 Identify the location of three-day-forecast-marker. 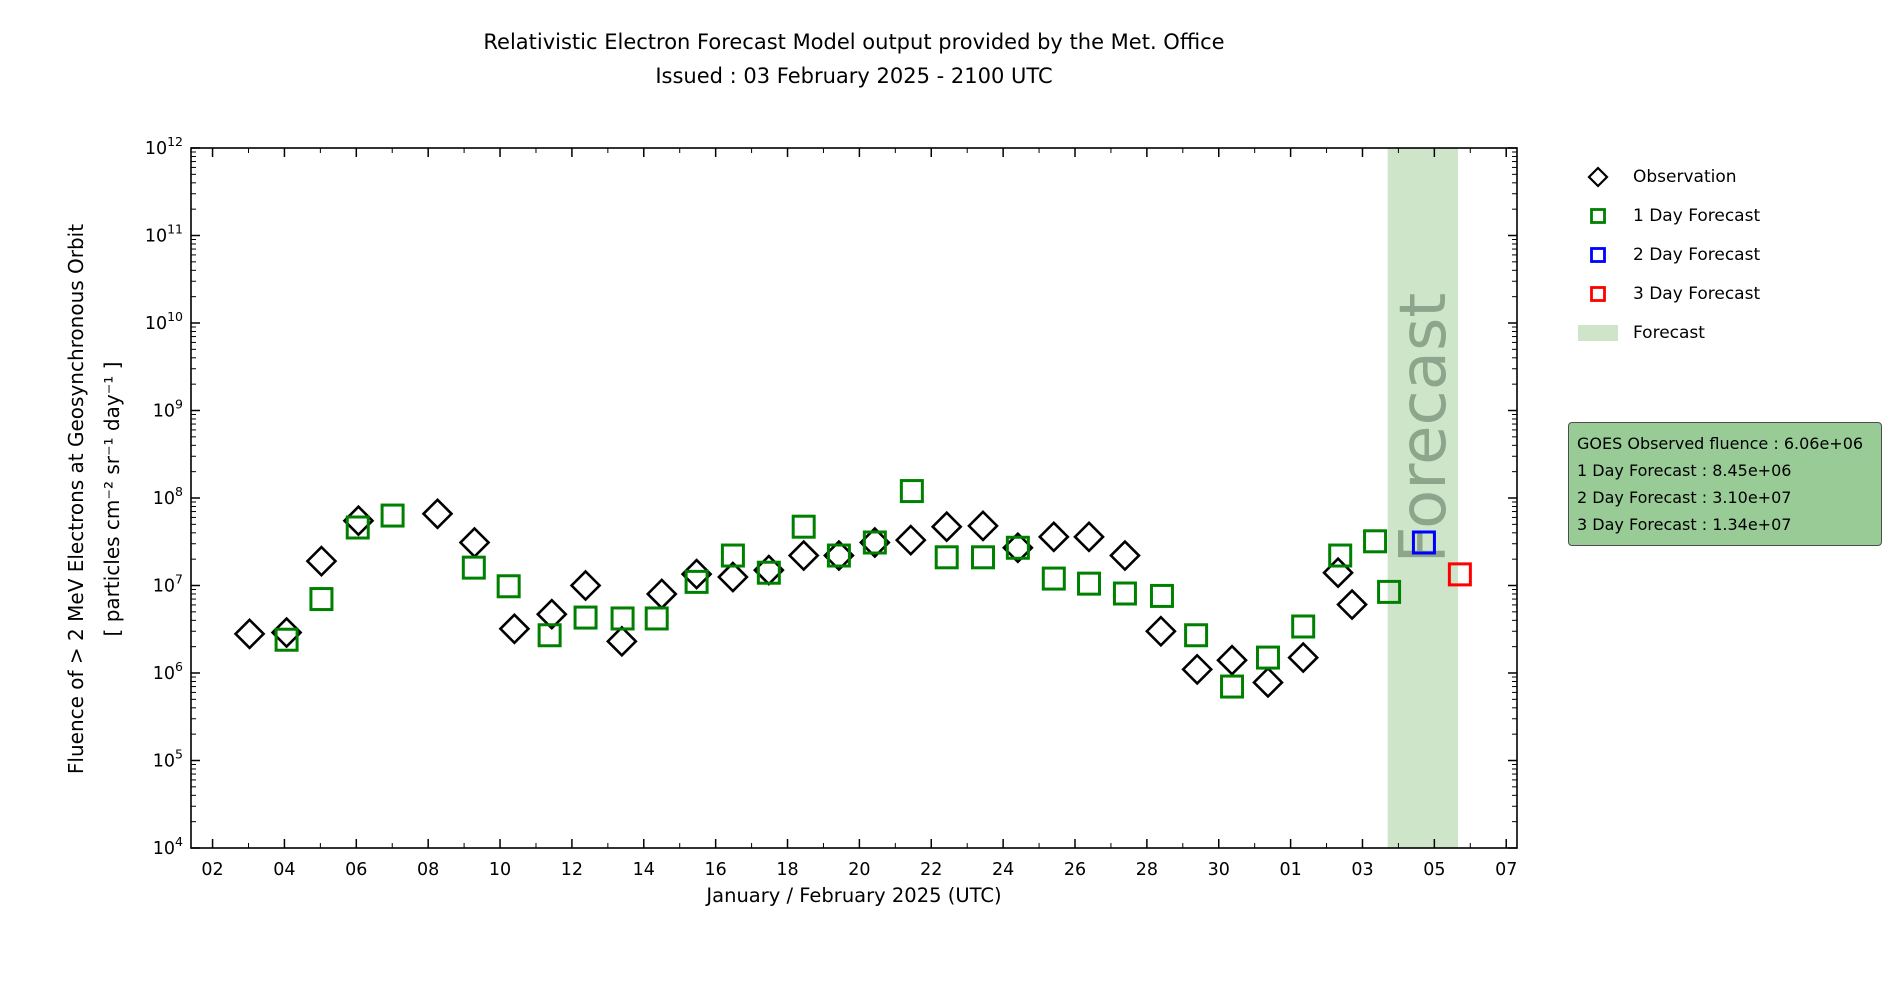
(1459, 574).